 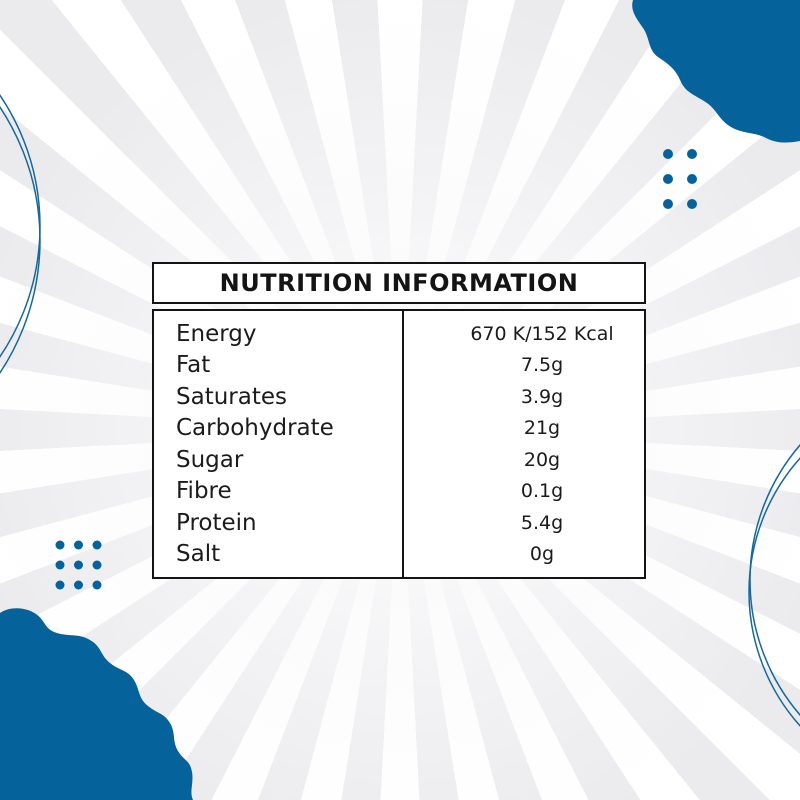 I want to click on table-row-saturates: Saturates 3.9g, so click(x=399, y=397).